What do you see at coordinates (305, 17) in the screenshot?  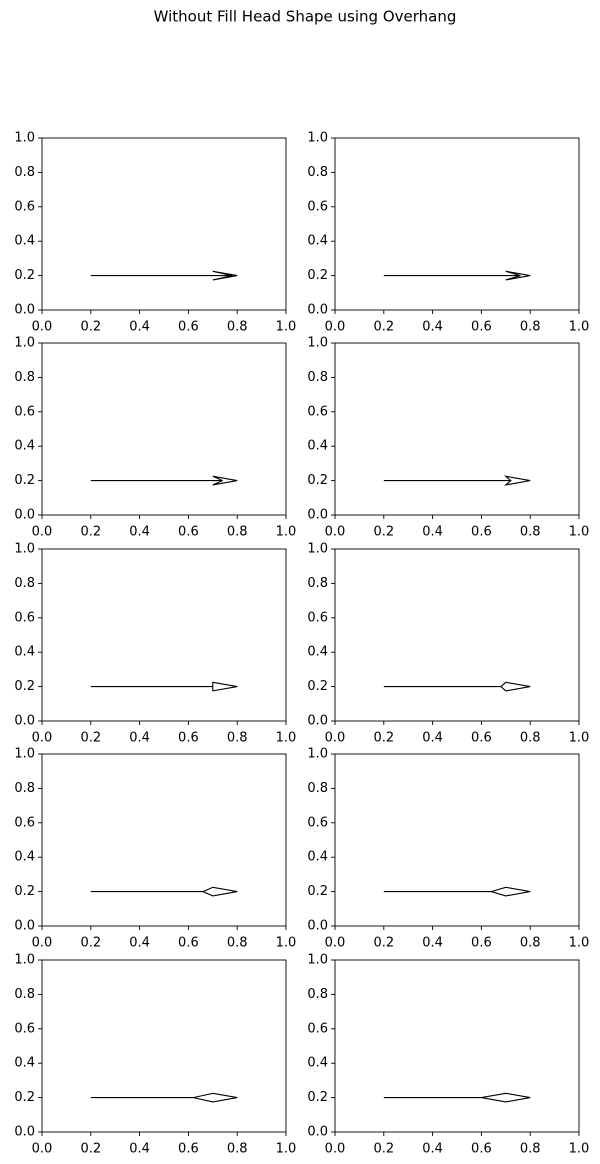 I see `figure-title: Without Fill Head Shape using Overhang` at bounding box center [305, 17].